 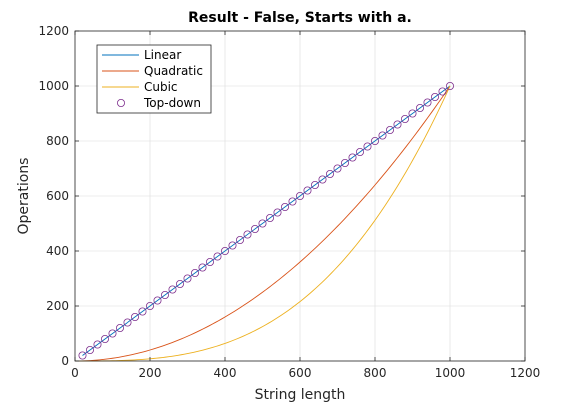 What do you see at coordinates (162, 55) in the screenshot?
I see `legend-label-linear: Linear` at bounding box center [162, 55].